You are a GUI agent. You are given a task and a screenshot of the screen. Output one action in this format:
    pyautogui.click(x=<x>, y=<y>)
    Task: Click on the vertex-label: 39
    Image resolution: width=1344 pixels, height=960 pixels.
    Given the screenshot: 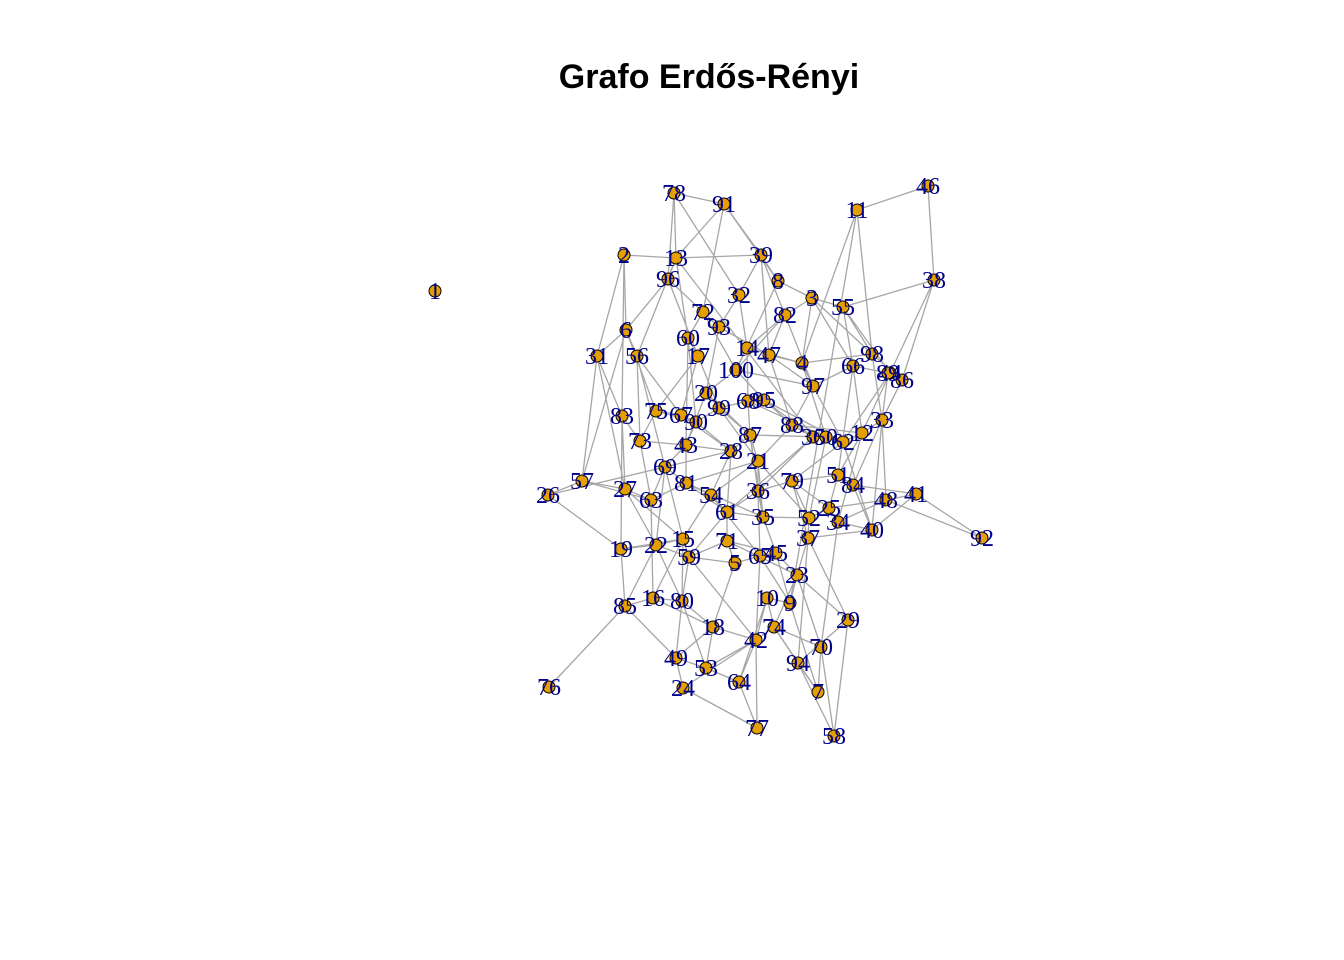 What is the action you would take?
    pyautogui.click(x=761, y=256)
    